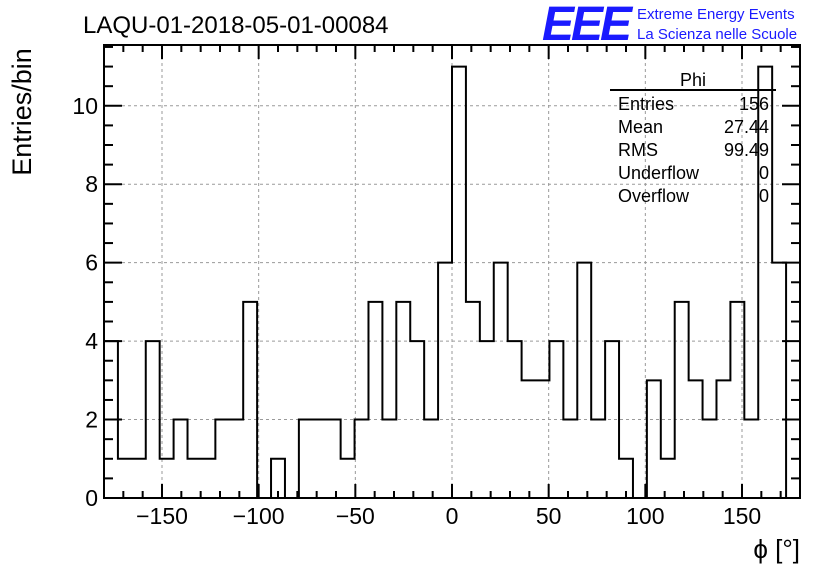  Describe the element at coordinates (746, 127) in the screenshot. I see `stats-row-value: 27.44` at that location.